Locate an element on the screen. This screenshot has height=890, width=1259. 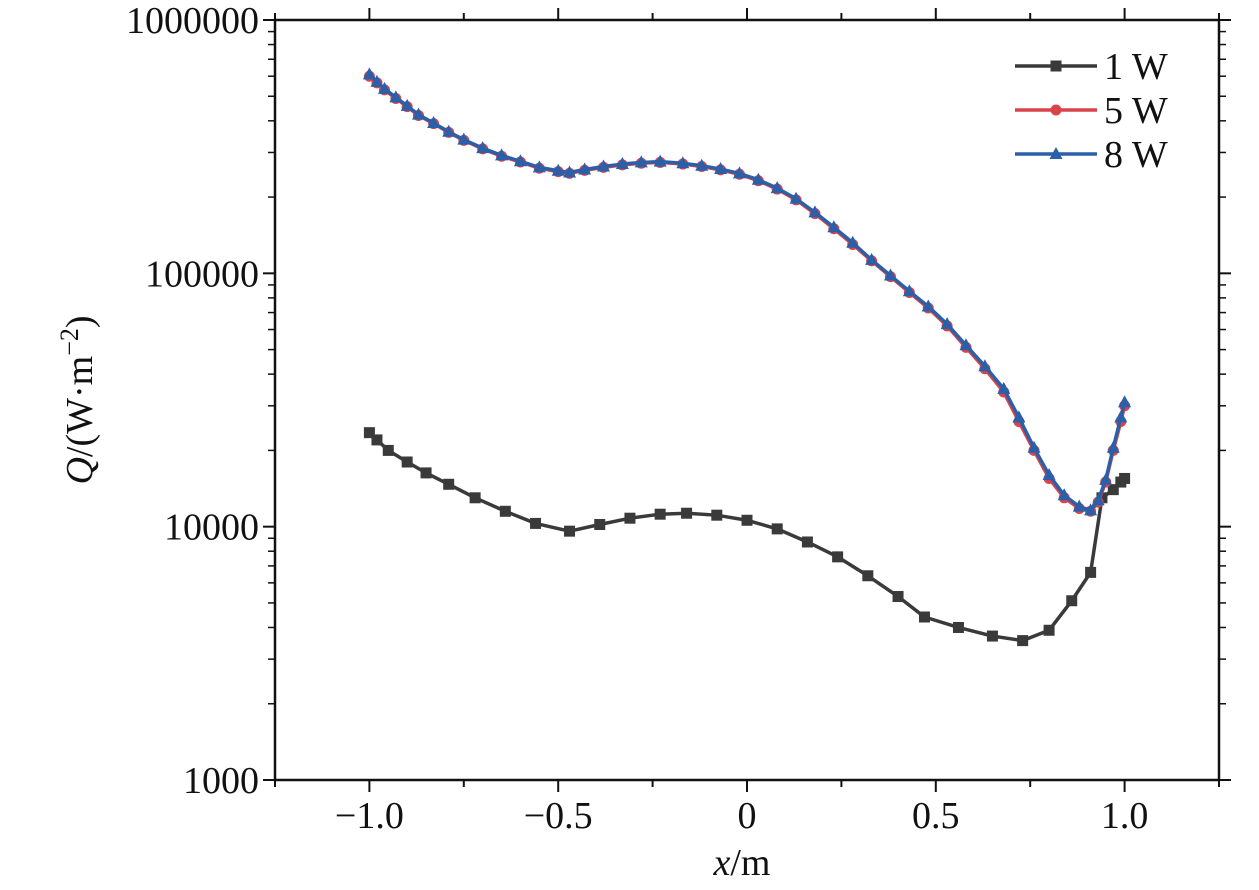
x-tick-label: 0.5 is located at coordinates (936, 816).